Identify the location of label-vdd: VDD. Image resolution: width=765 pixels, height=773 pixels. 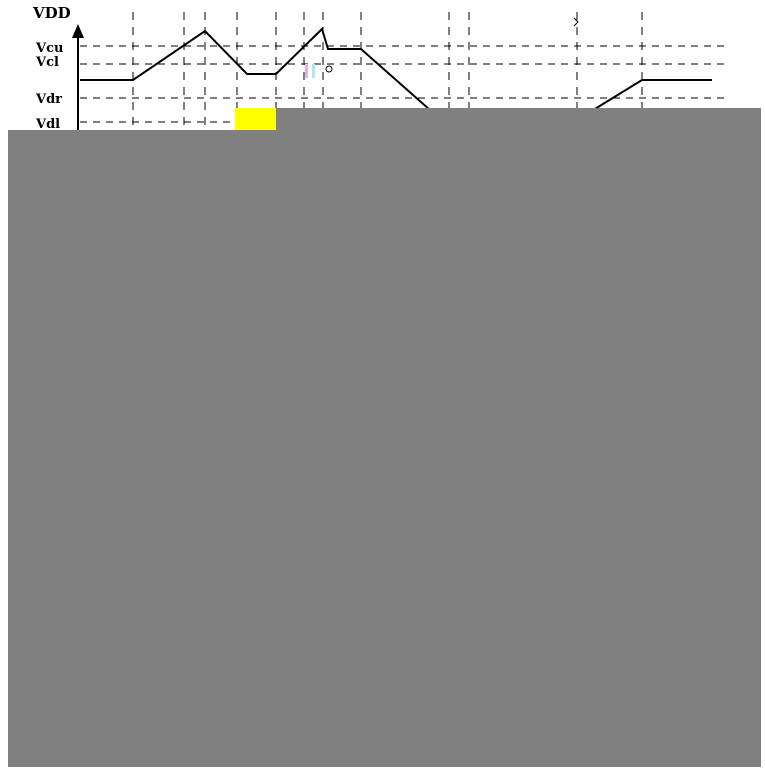
(51, 13).